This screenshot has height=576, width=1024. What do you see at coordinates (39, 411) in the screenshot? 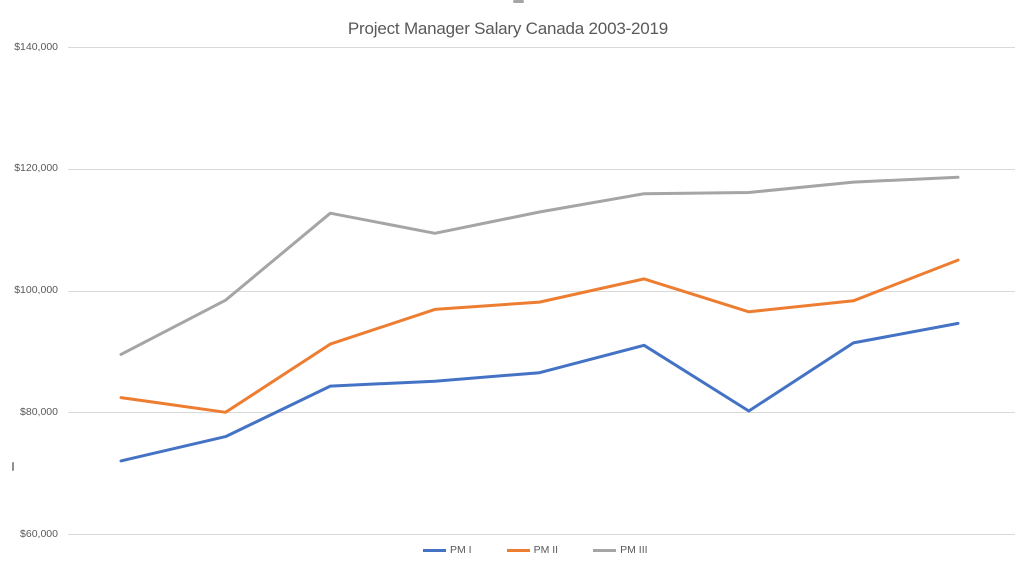
I see `y-axis-tick-label: $80,000` at bounding box center [39, 411].